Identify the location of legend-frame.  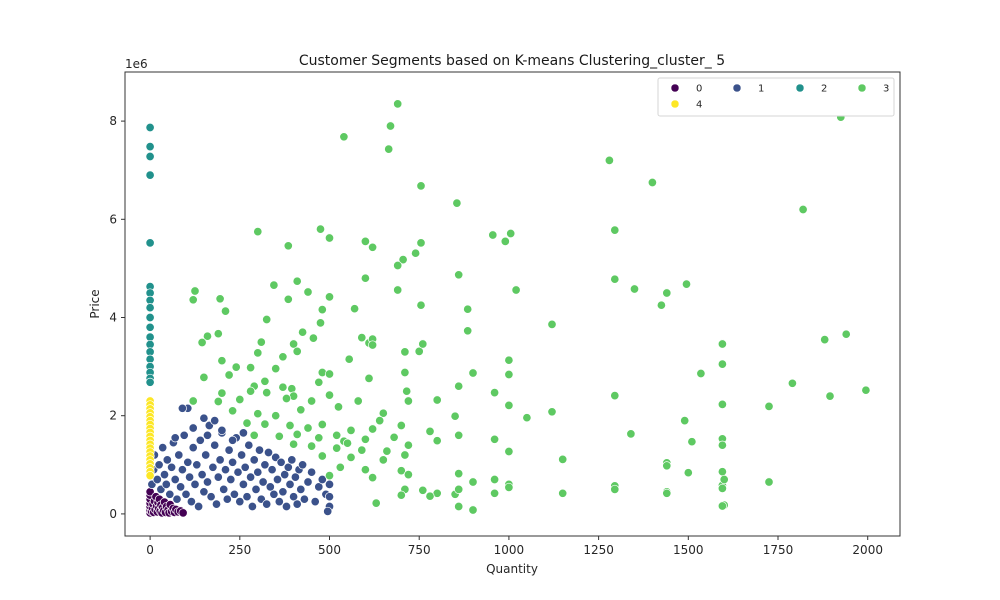
(776, 97).